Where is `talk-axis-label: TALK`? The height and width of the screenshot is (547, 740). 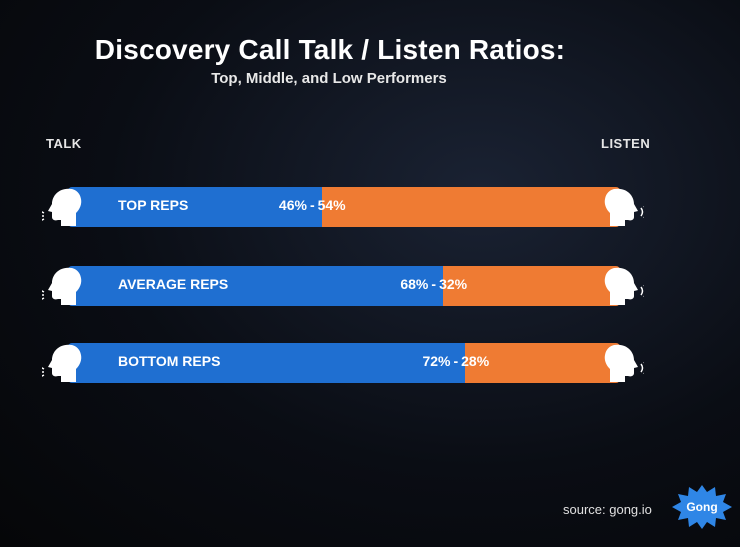
talk-axis-label: TALK is located at coordinates (64, 143).